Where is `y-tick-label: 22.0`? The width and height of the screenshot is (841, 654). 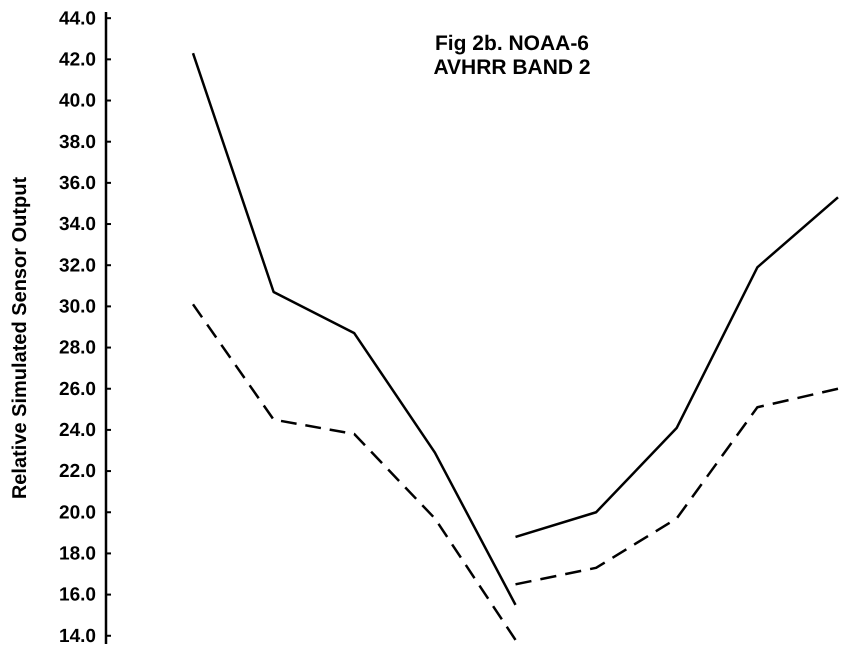 y-tick-label: 22.0 is located at coordinates (77, 471).